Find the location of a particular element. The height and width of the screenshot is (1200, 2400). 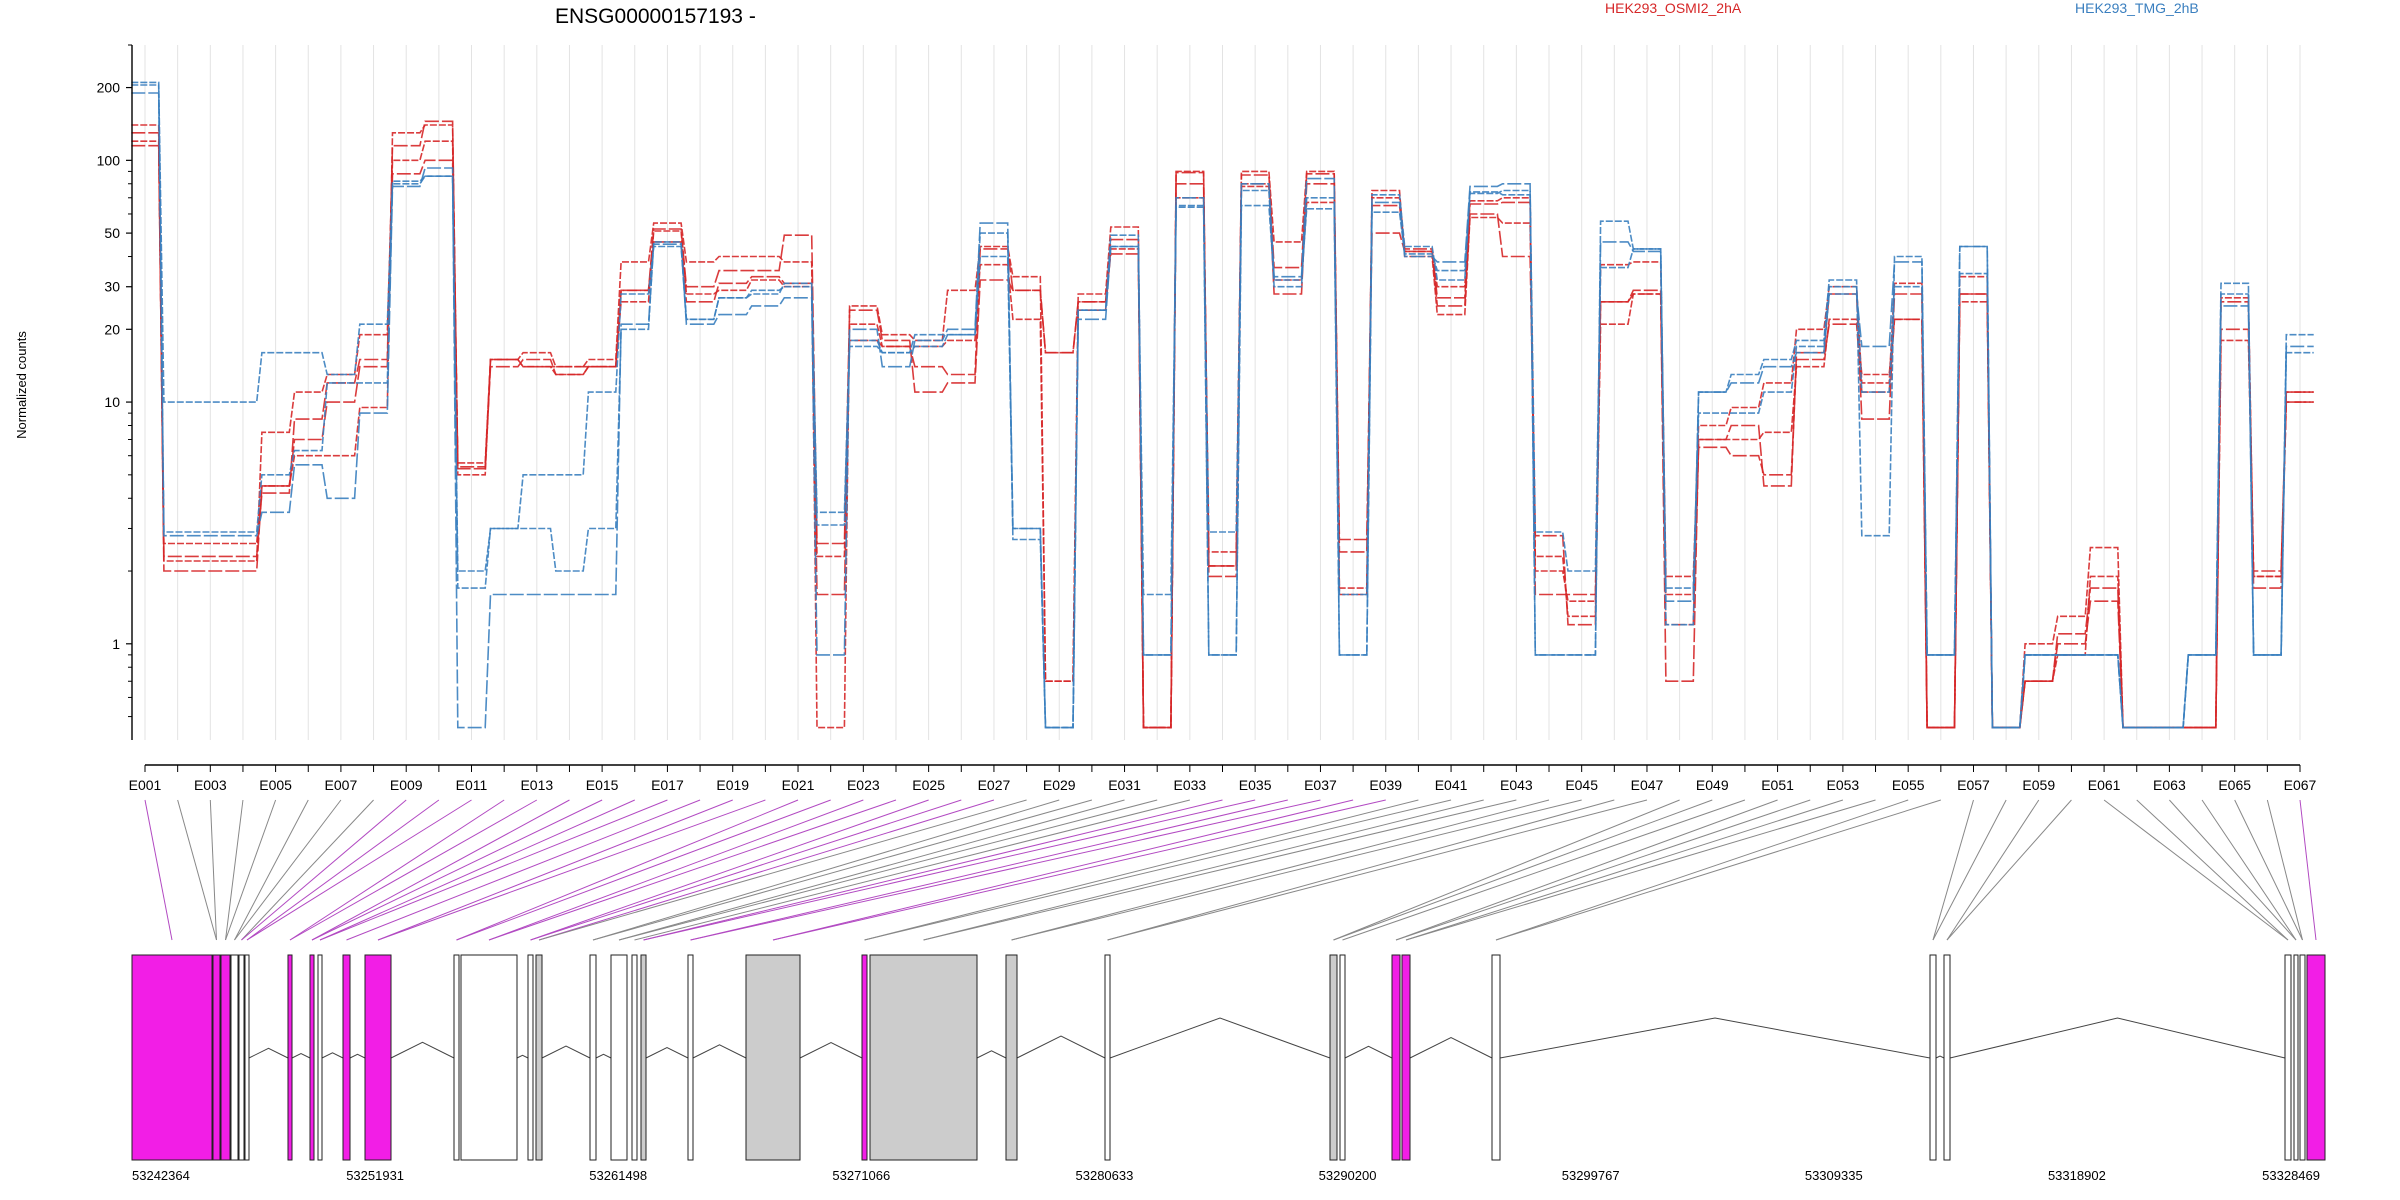

y-tick-label: 30 is located at coordinates (112, 287).